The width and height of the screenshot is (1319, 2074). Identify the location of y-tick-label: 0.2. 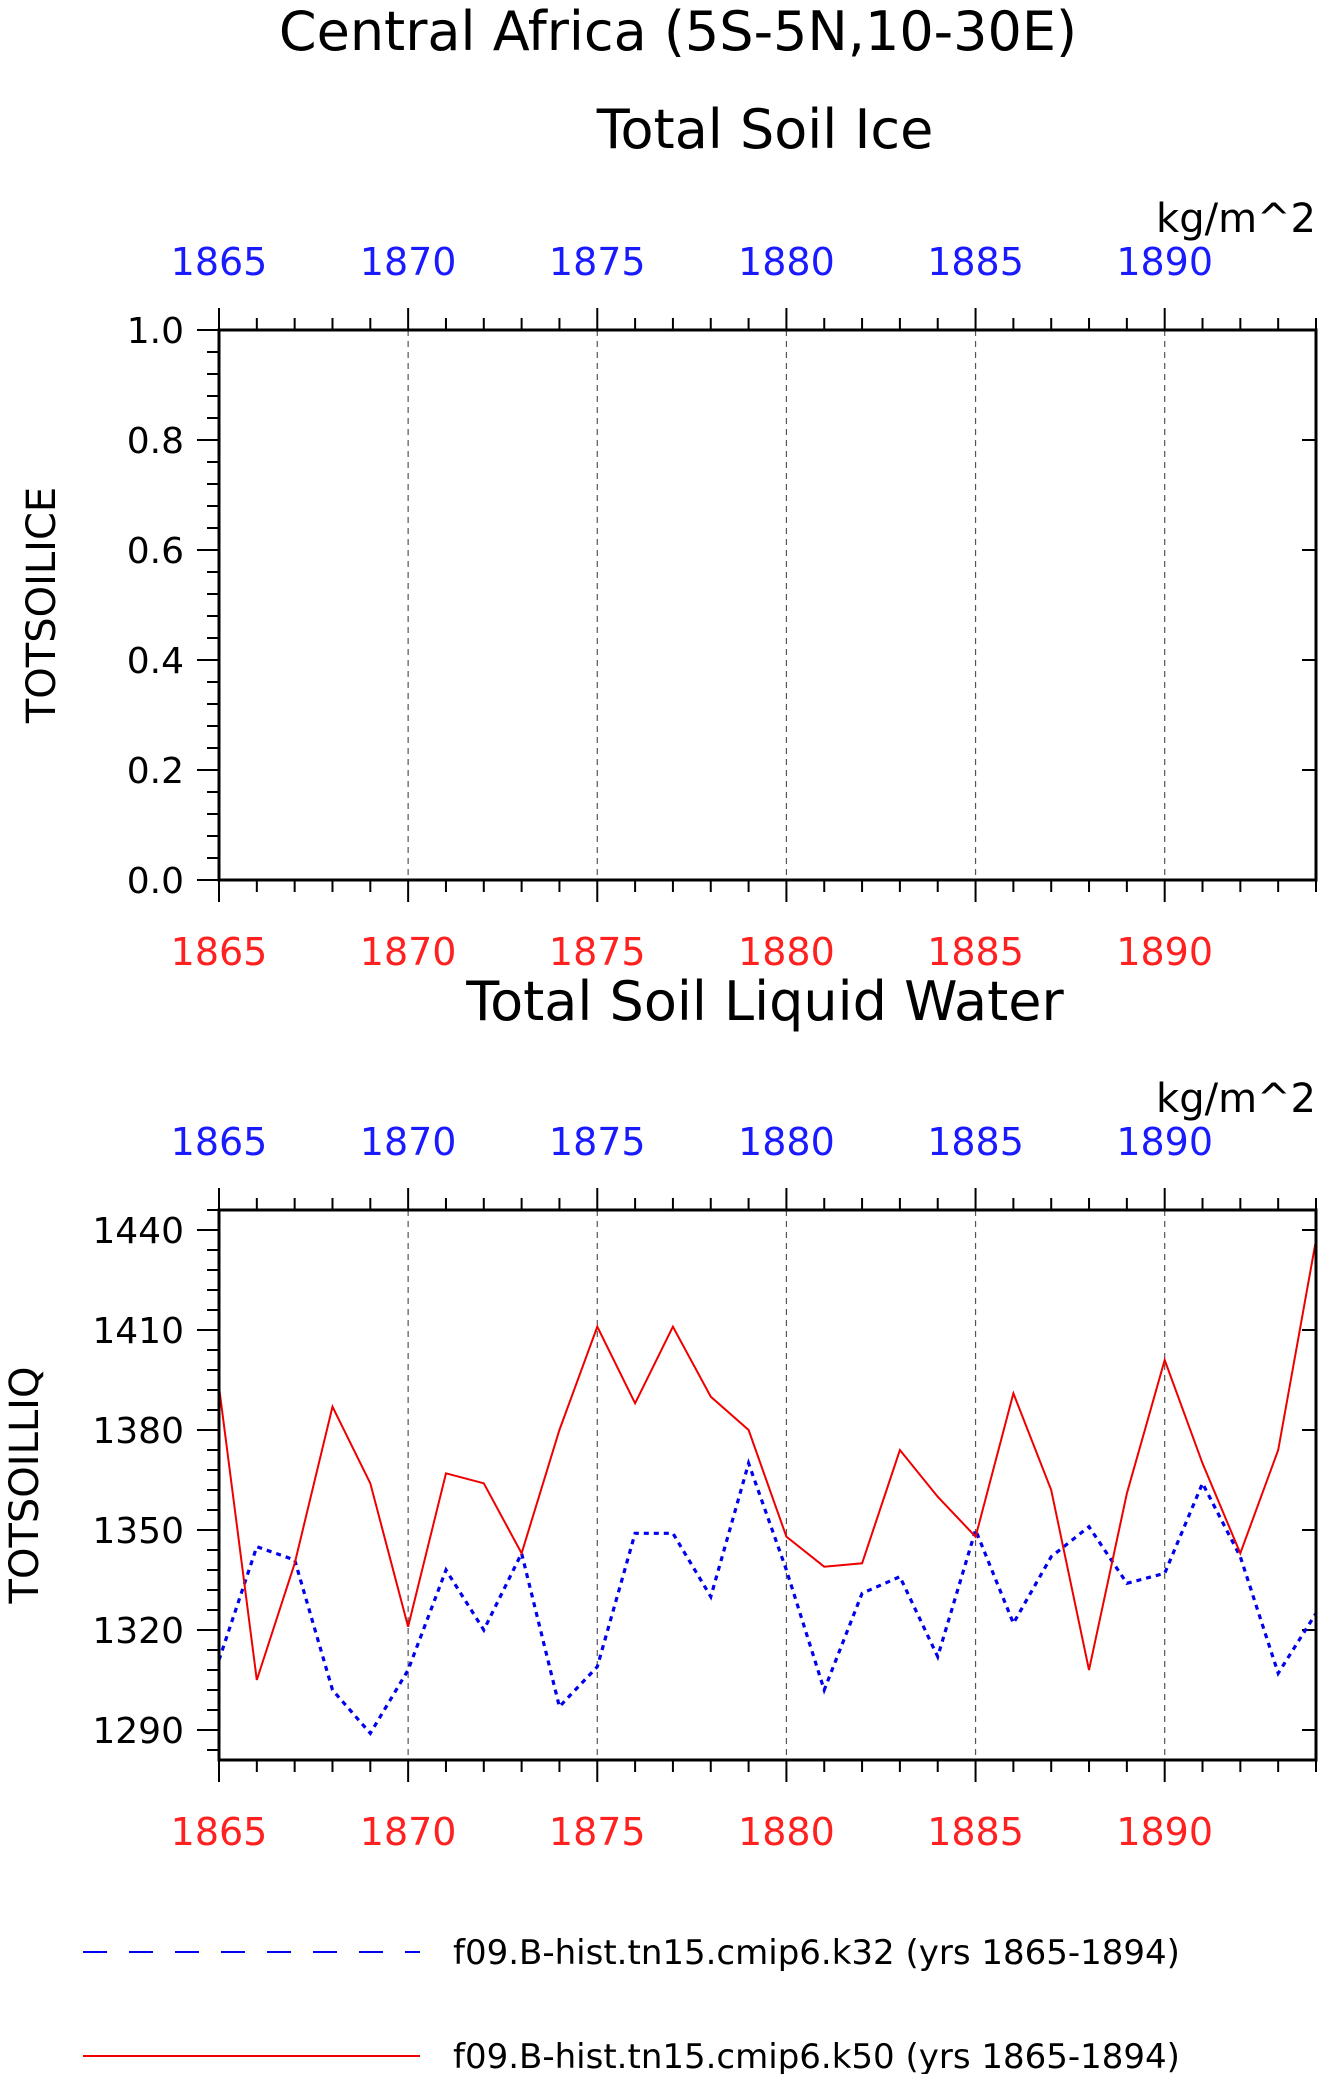
(155, 771).